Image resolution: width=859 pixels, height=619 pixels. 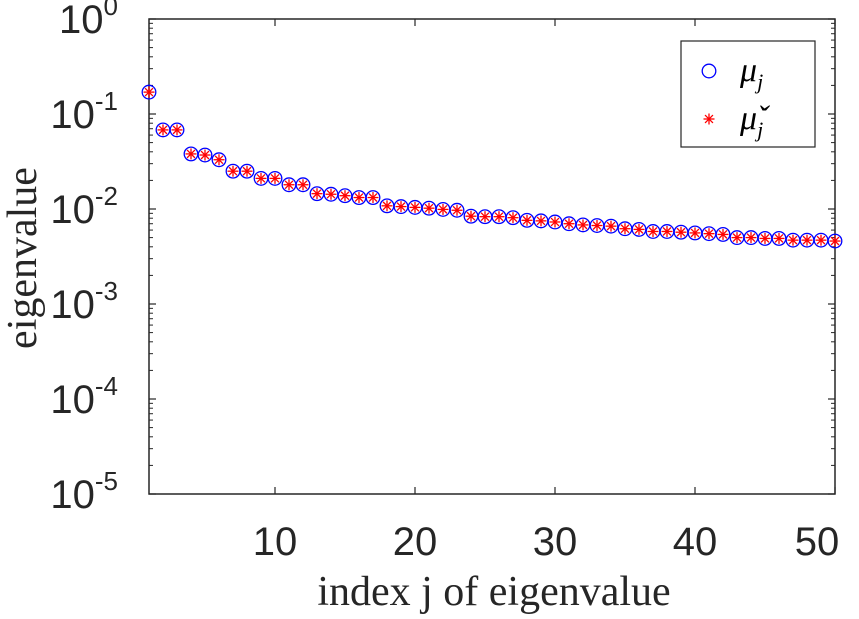 What do you see at coordinates (84, 396) in the screenshot?
I see `y-tick-label: 10⁻⁴` at bounding box center [84, 396].